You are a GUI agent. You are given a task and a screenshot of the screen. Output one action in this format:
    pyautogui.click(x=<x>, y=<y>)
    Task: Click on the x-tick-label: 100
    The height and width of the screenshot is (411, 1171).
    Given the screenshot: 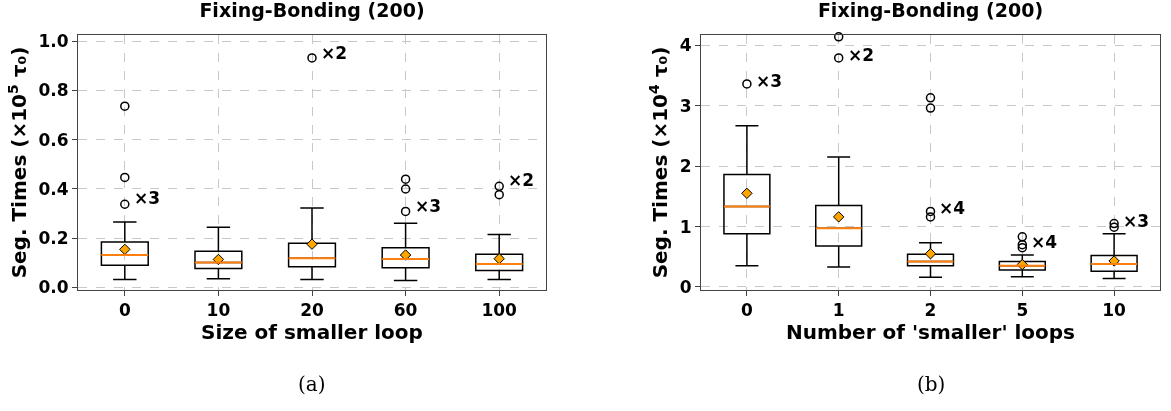 What is the action you would take?
    pyautogui.click(x=499, y=310)
    